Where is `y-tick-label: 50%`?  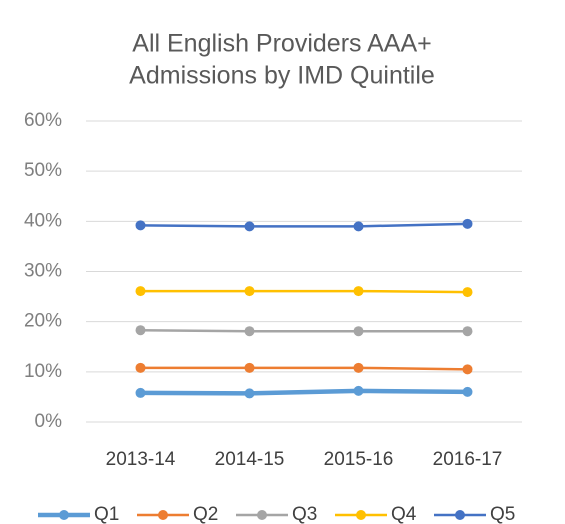 y-tick-label: 50% is located at coordinates (43, 170).